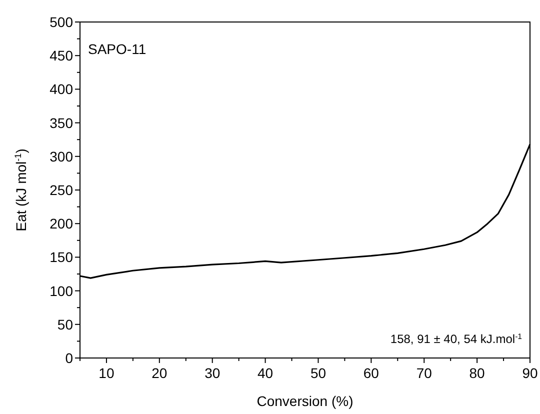 The width and height of the screenshot is (540, 414). Describe the element at coordinates (65, 324) in the screenshot. I see `y-tick-label: 50` at that location.